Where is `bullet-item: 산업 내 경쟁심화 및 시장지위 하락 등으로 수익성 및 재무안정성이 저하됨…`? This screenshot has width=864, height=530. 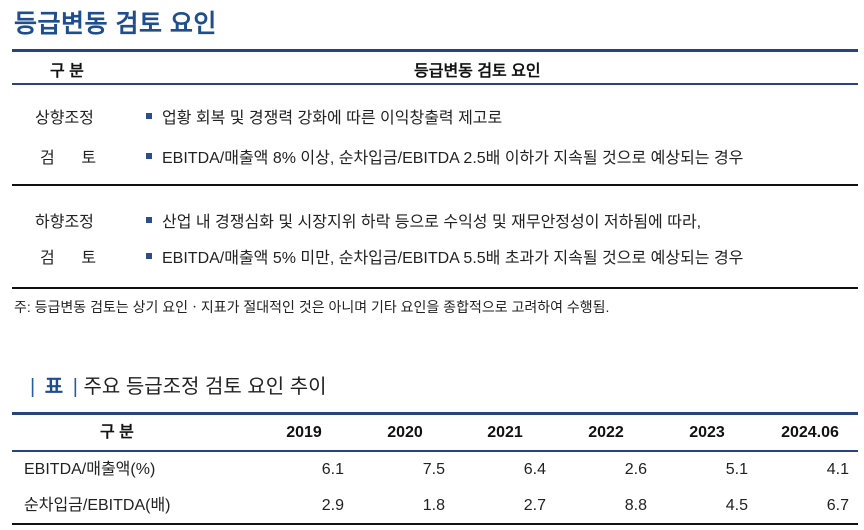 bullet-item: 산업 내 경쟁심화 및 시장지위 하락 등으로 수익성 및 재무안정성이 저하됨… is located at coordinates (423, 220).